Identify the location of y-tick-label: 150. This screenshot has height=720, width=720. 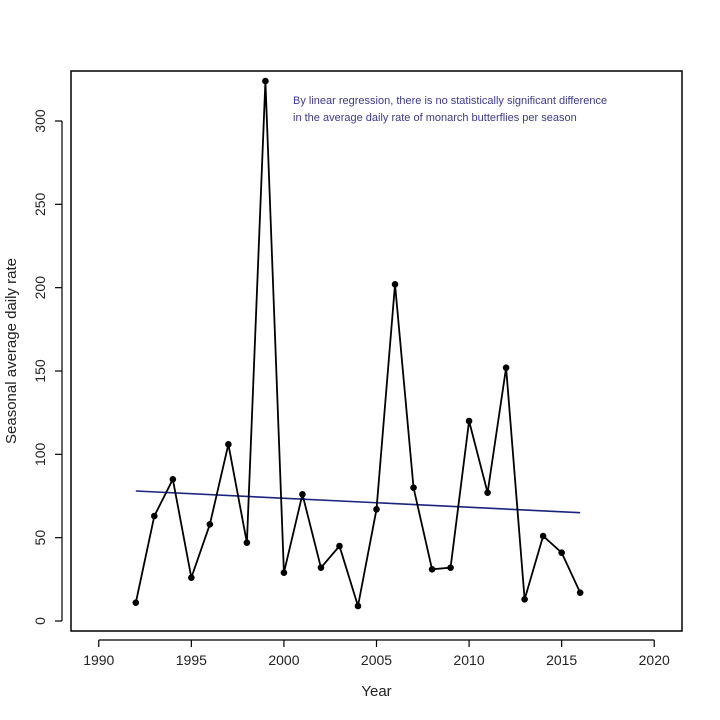
(40, 371).